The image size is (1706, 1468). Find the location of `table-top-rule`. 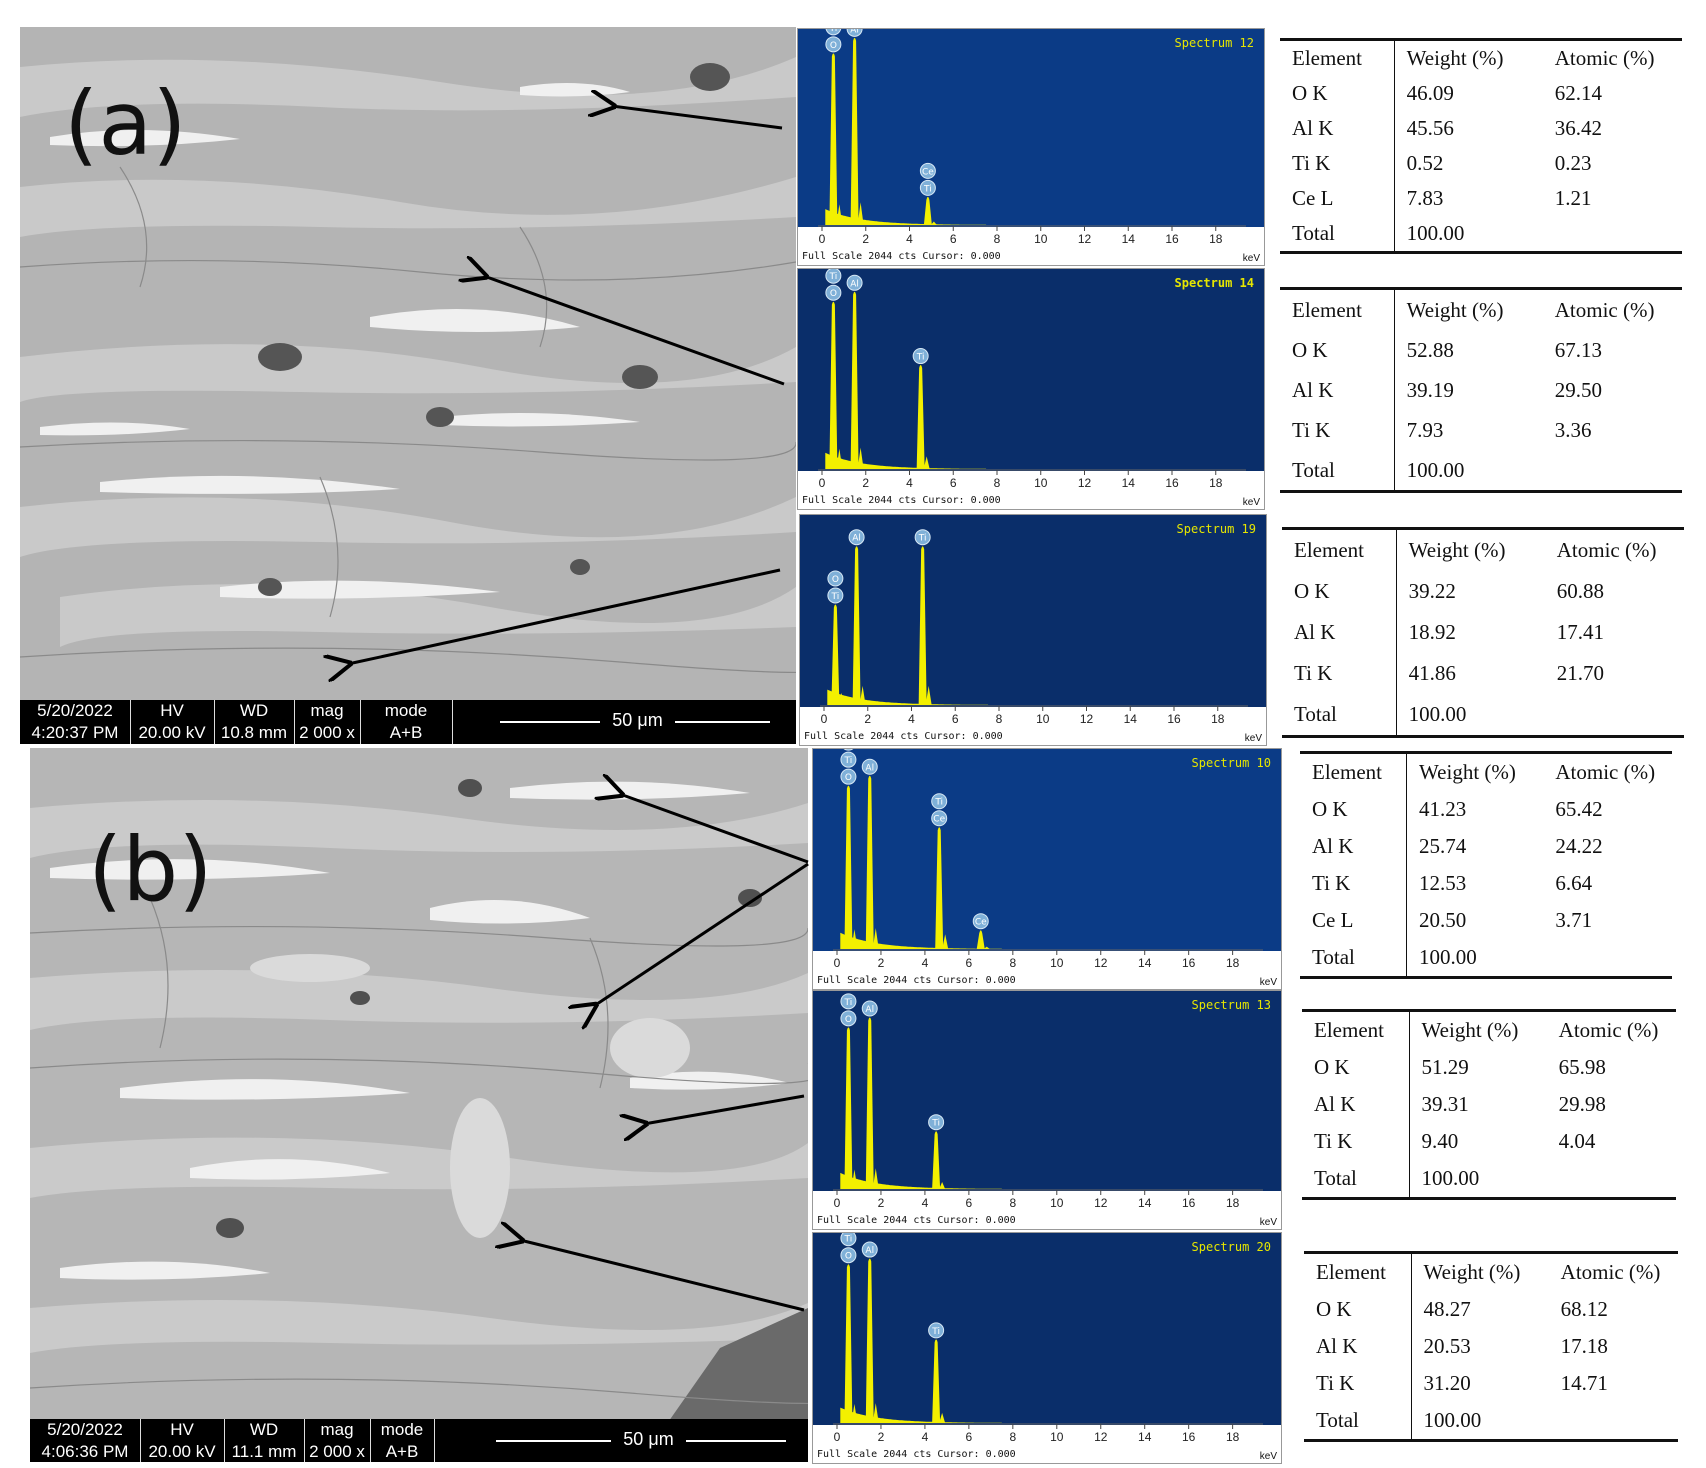

table-top-rule is located at coordinates (1481, 39).